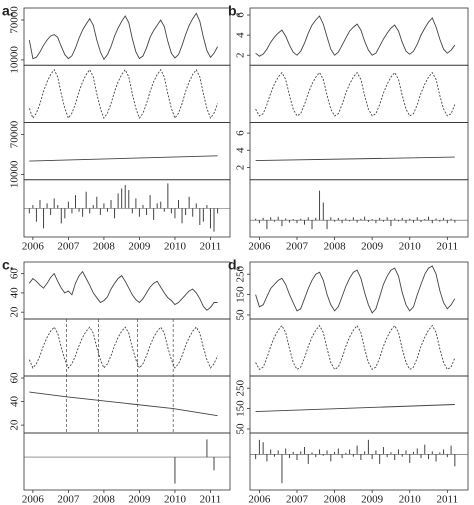 This screenshot has width=474, height=505. I want to click on panel-label: a., so click(8, 11).